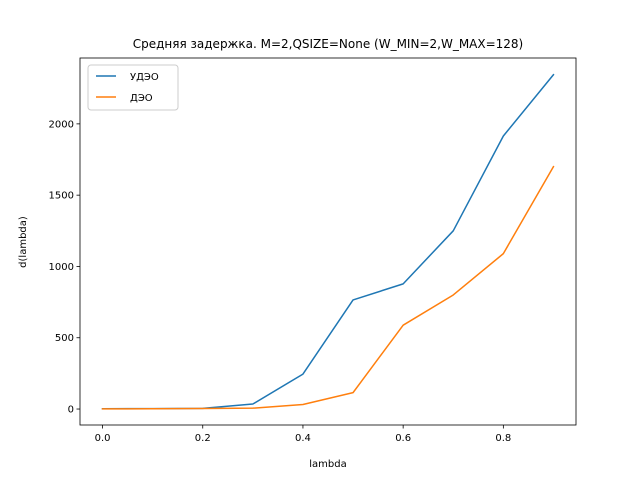 Image resolution: width=640 pixels, height=479 pixels. Describe the element at coordinates (403, 438) in the screenshot. I see `x-tick-label: 0.6` at that location.